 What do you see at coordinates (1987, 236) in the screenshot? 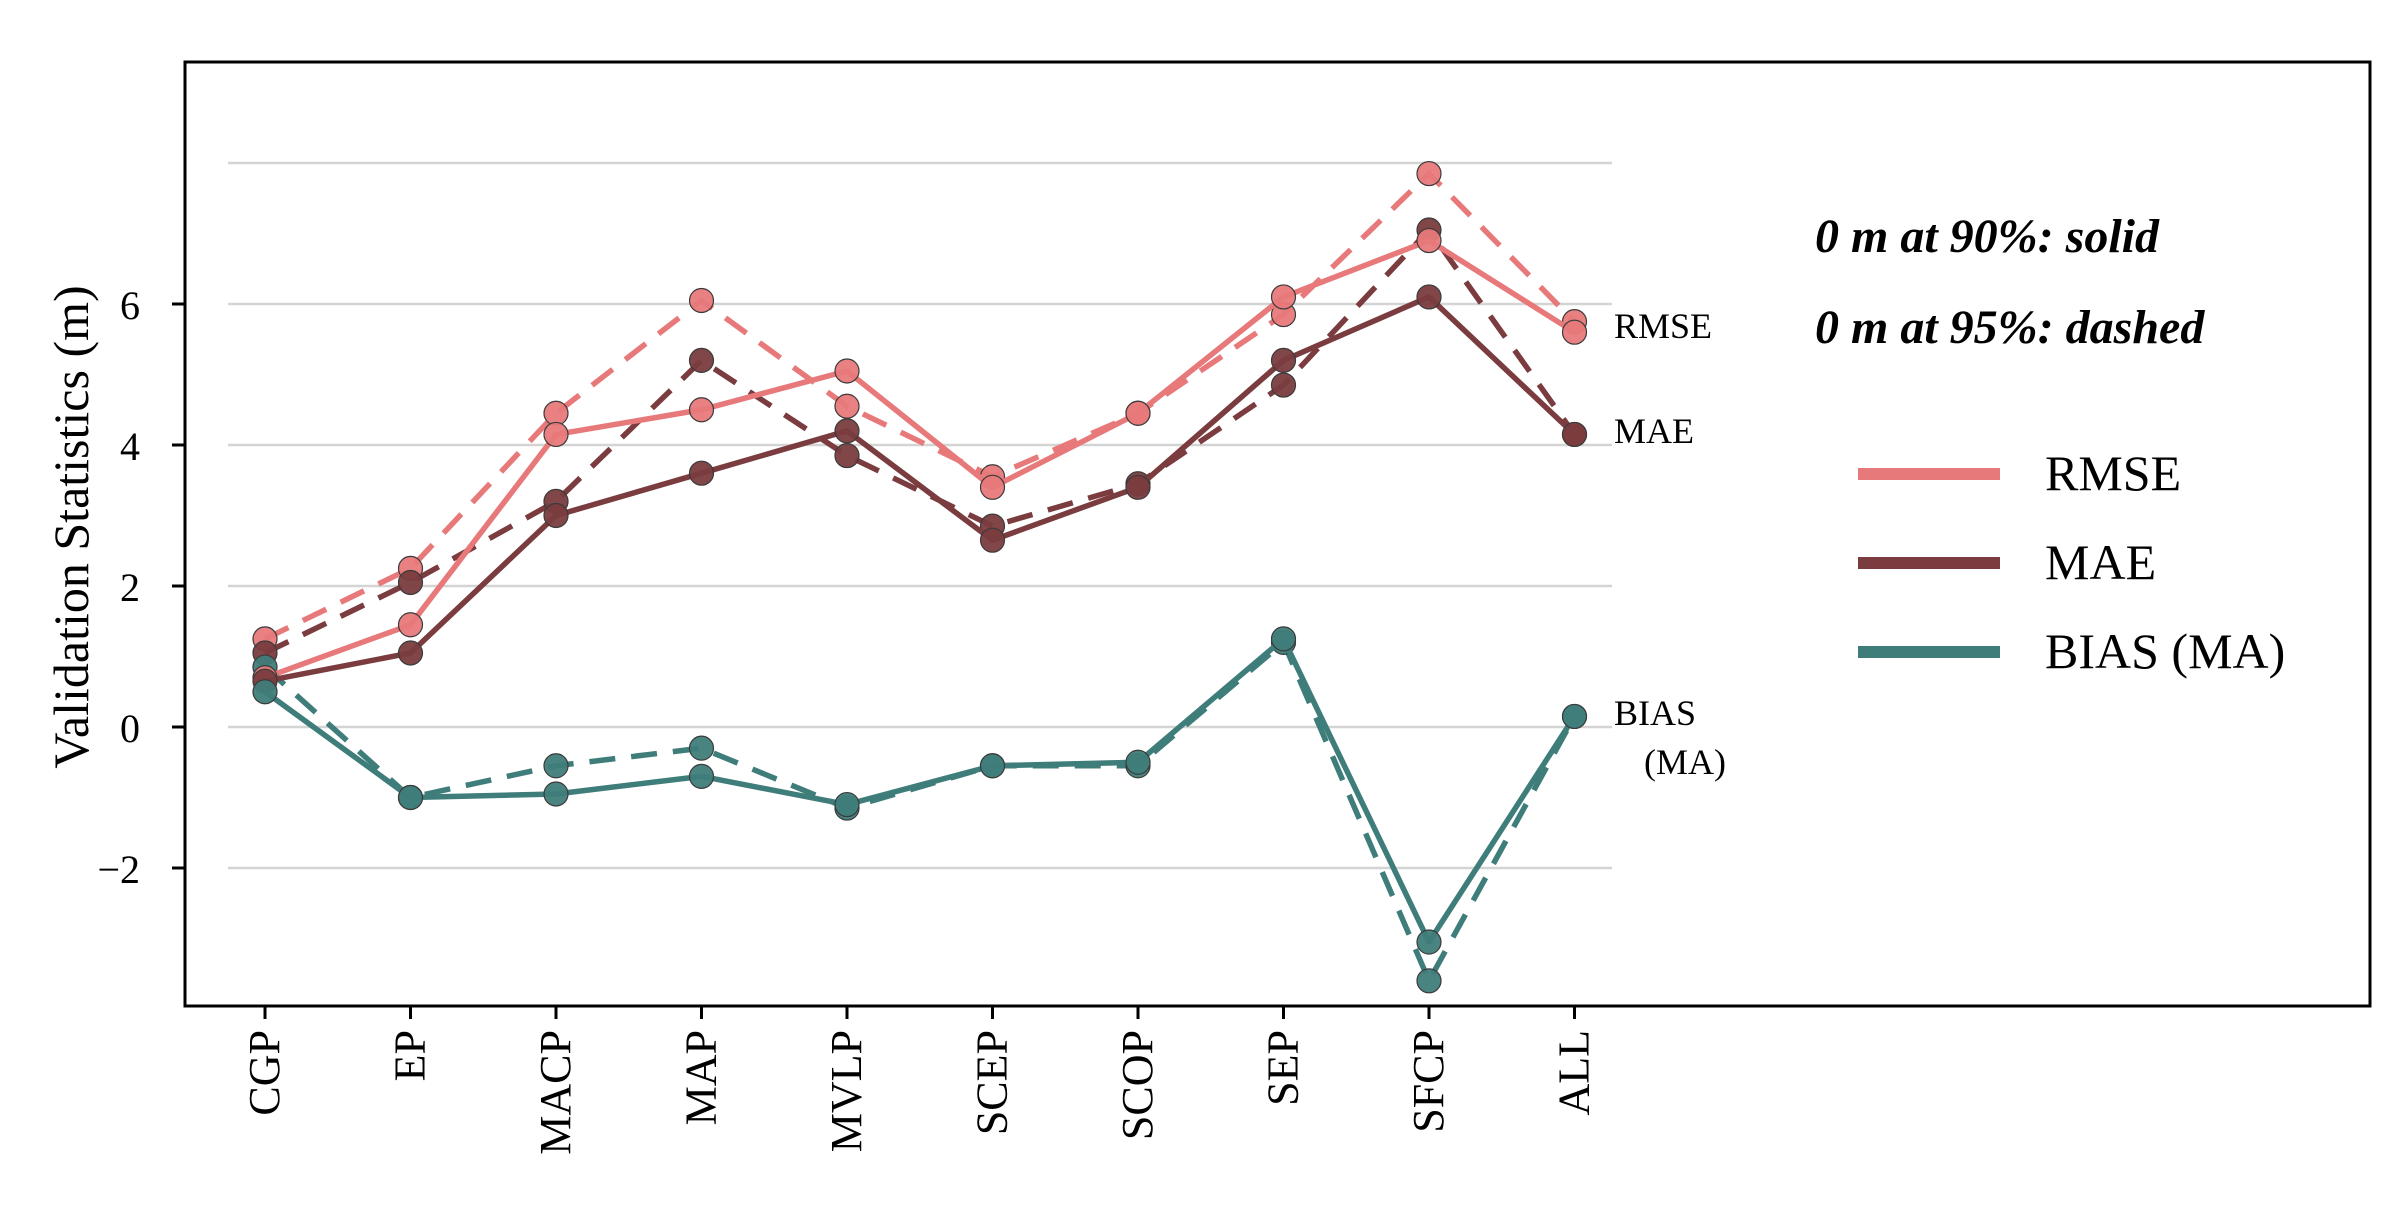
I see `annotation-solid: 0 m at 90%: solid` at bounding box center [1987, 236].